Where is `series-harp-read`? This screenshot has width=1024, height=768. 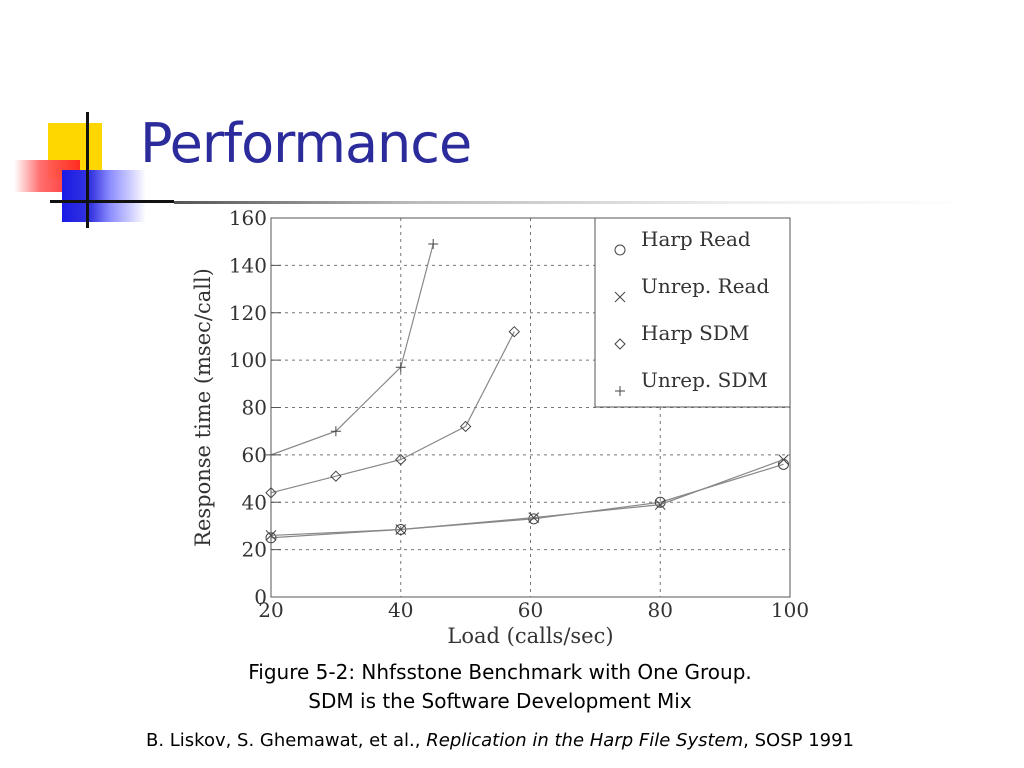
series-harp-read is located at coordinates (527, 501).